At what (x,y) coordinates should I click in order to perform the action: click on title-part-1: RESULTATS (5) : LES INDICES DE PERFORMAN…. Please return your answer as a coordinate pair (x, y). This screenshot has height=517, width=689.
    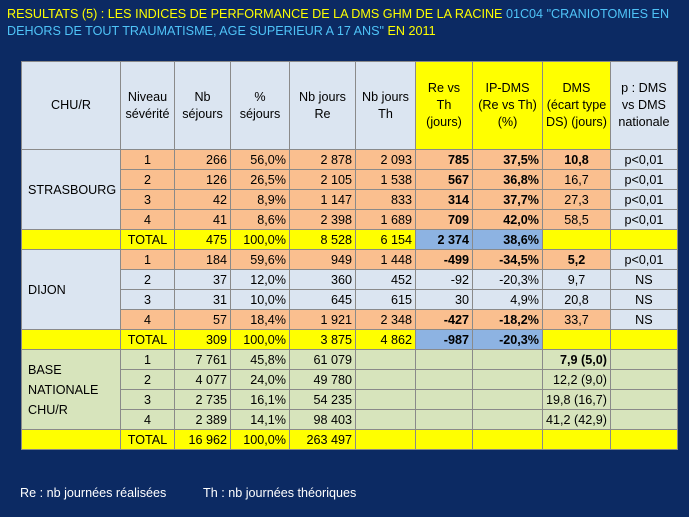
    Looking at the image, I should click on (256, 14).